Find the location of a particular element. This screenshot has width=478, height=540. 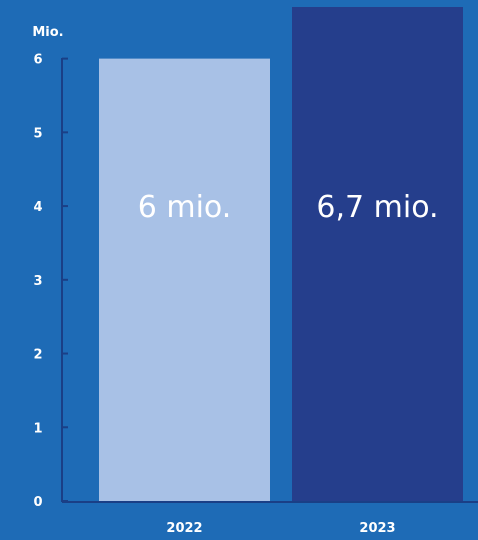

y-tick-label-6: 6 is located at coordinates (37, 60).